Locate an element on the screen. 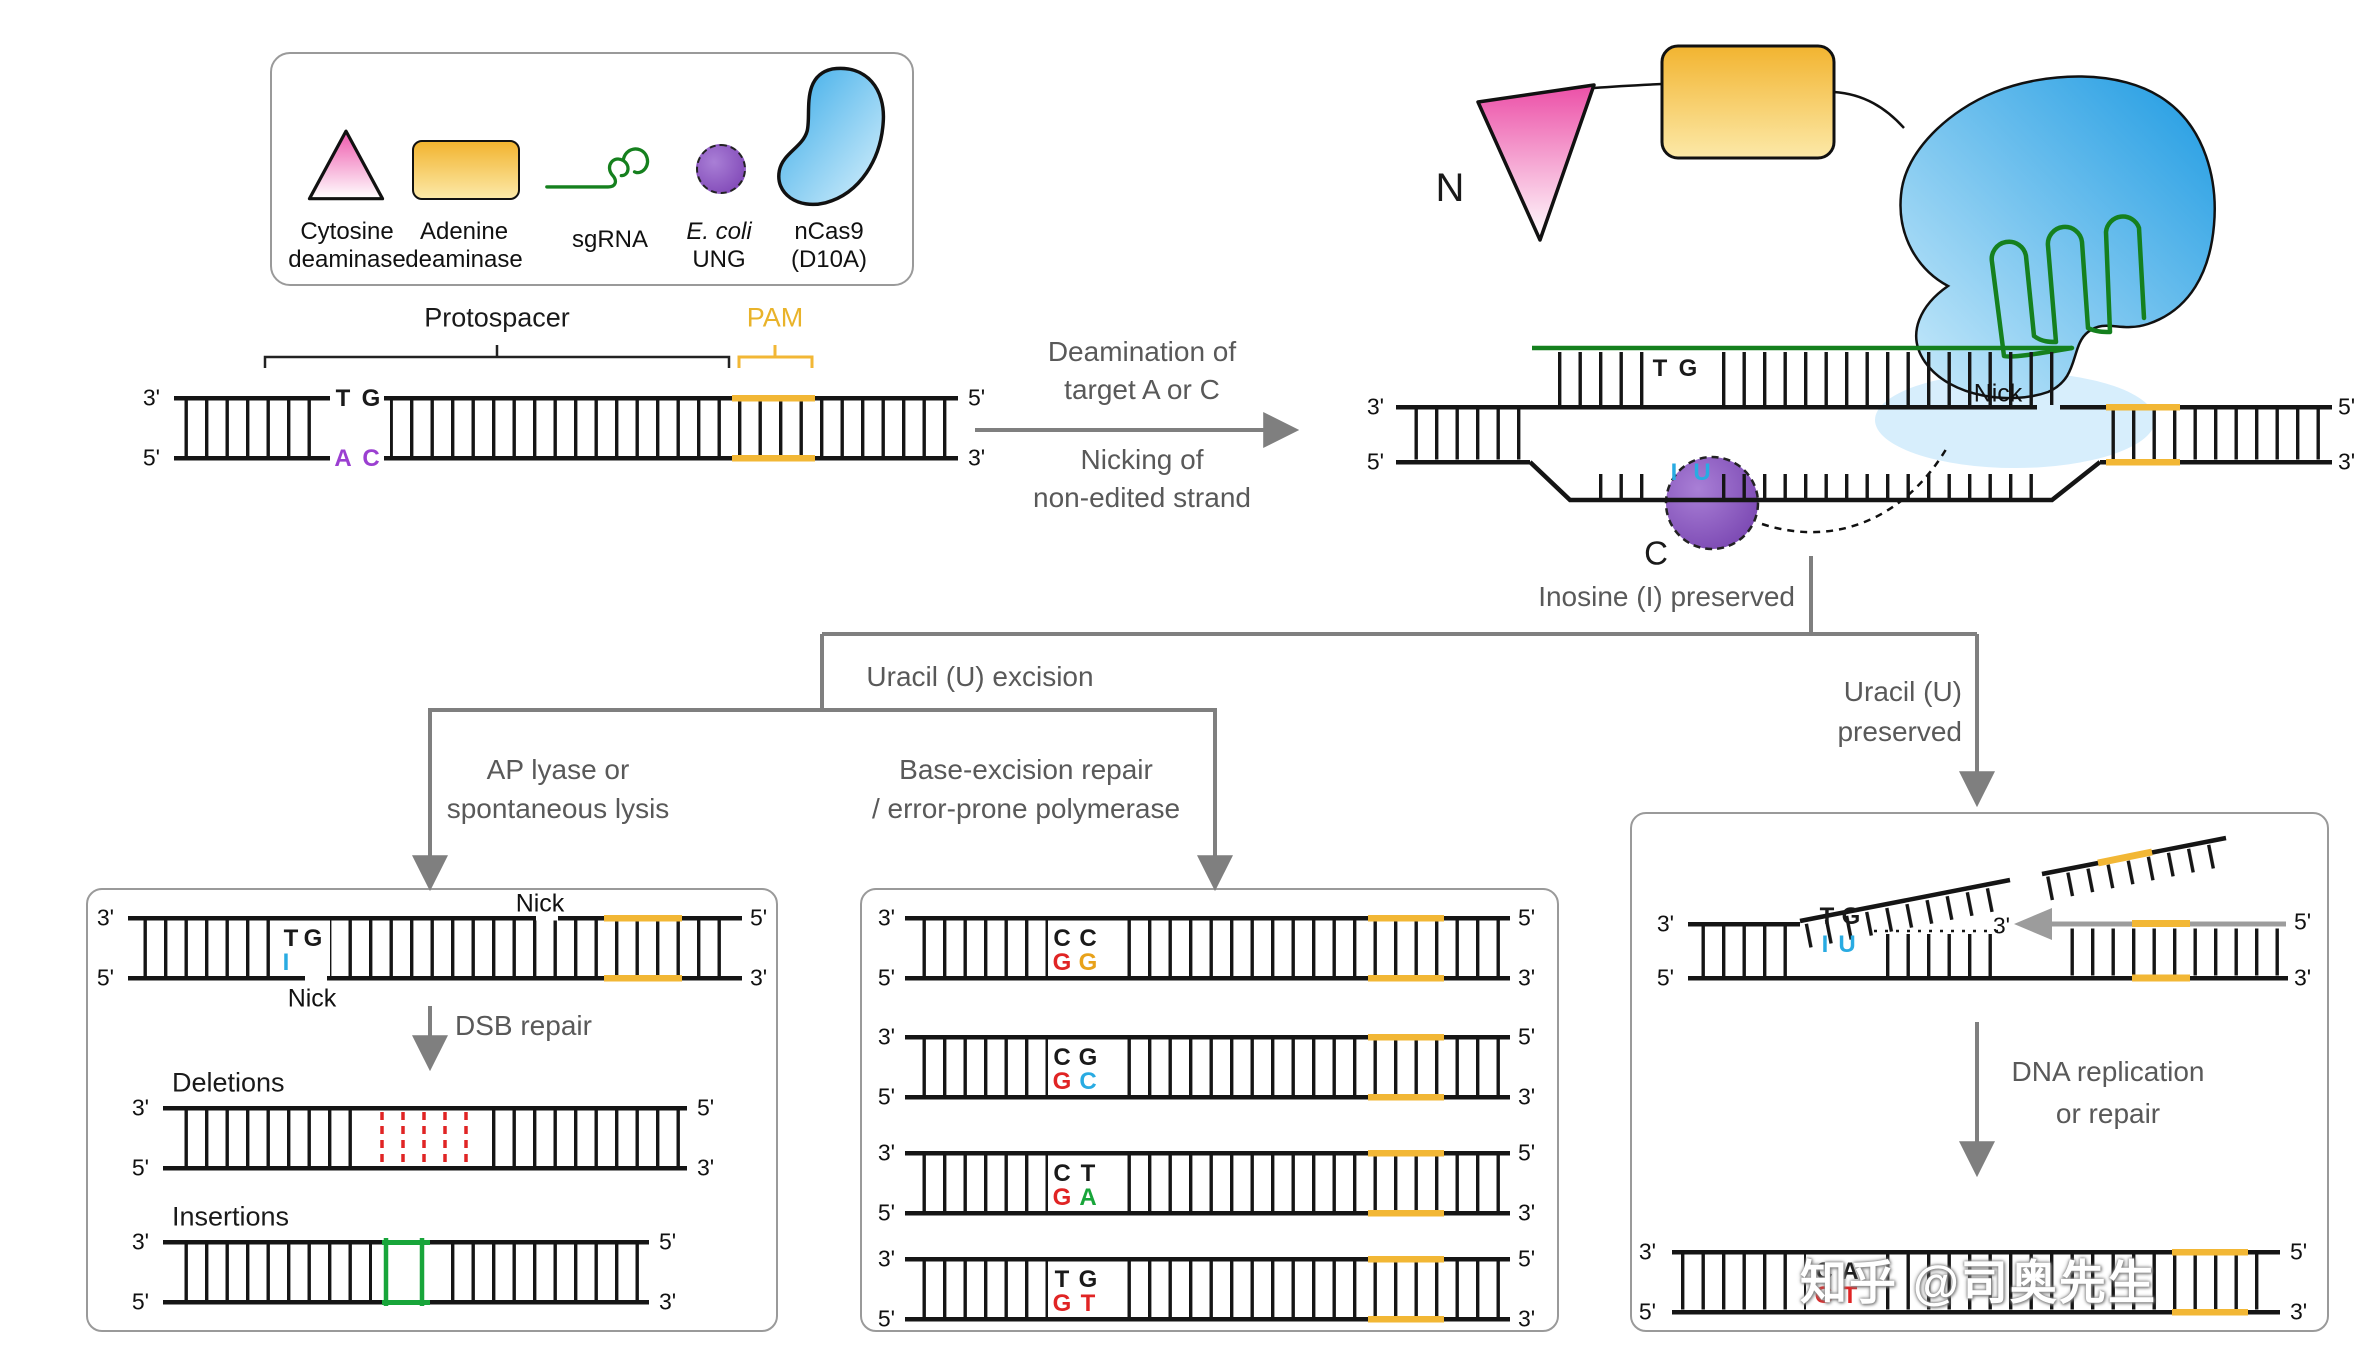  adenine-deaminase-shape is located at coordinates (1748, 102).